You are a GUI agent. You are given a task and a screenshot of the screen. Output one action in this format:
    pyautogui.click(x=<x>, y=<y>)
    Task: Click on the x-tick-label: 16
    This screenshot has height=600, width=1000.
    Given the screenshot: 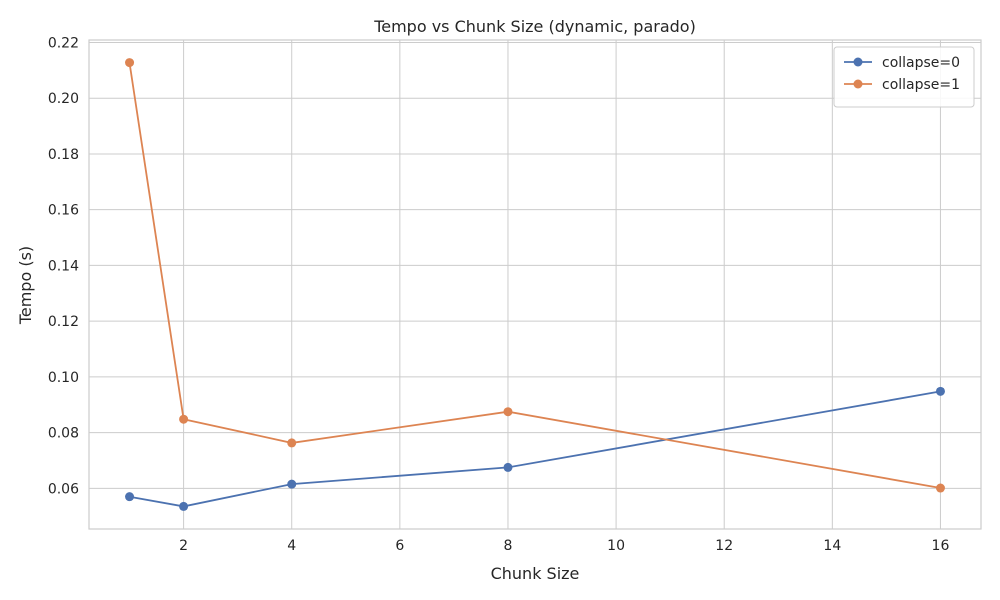 What is the action you would take?
    pyautogui.click(x=941, y=546)
    